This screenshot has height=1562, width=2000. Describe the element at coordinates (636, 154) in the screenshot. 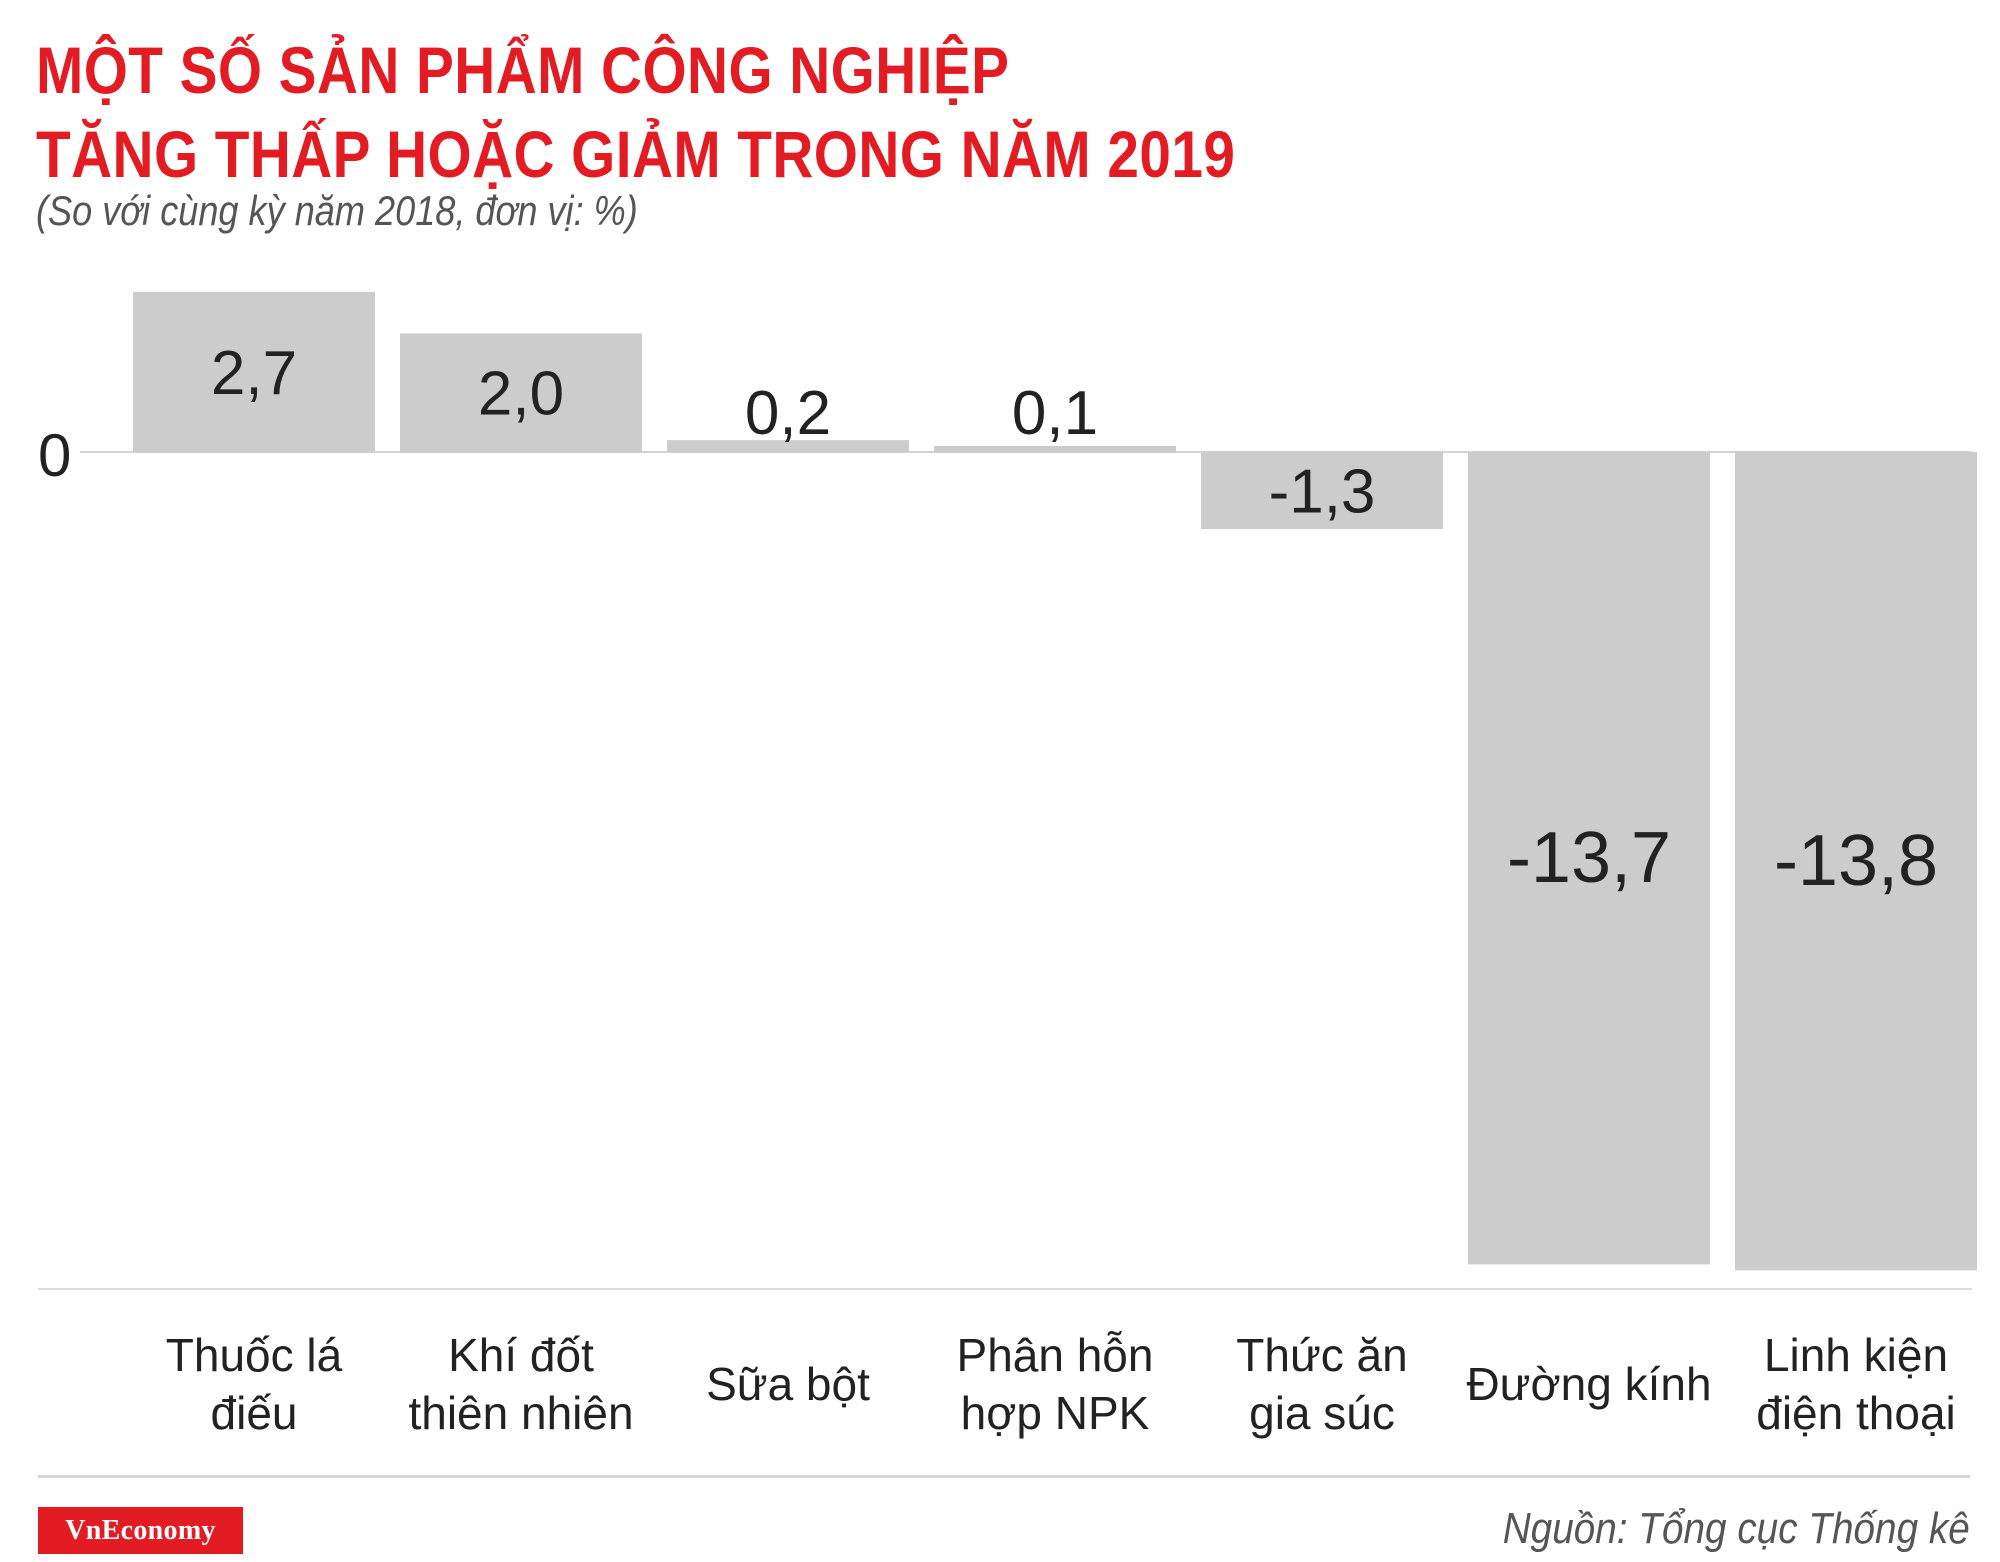

I see `chart-title-line2: TĂNG THẤP HOẶC GIẢM TRONG NĂM 2019` at that location.